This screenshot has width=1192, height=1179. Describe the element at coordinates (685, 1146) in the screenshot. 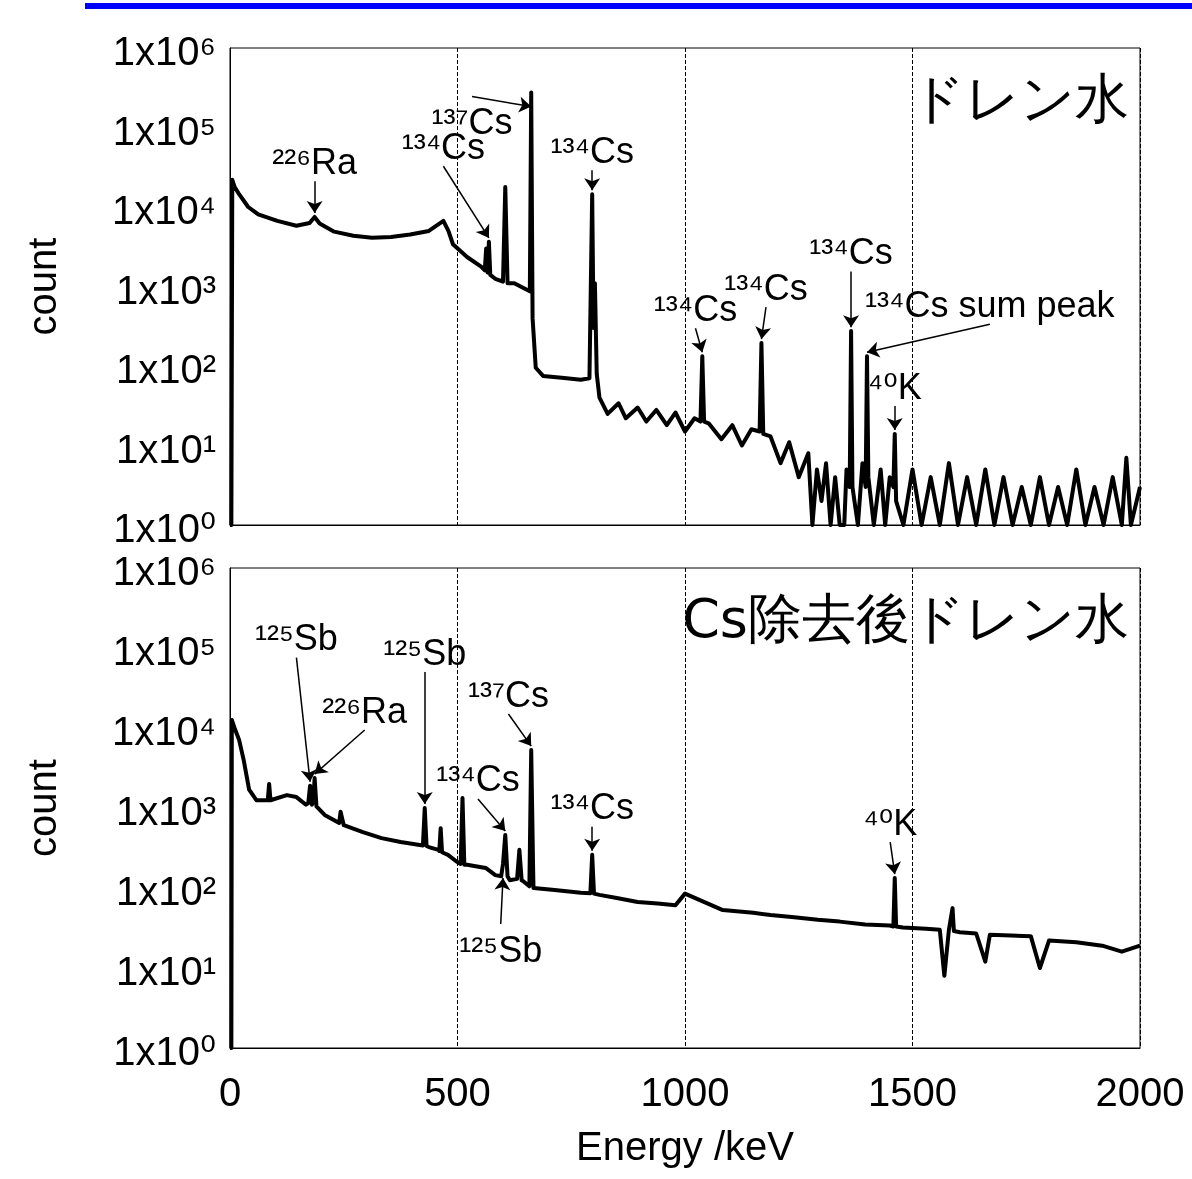

I see `x-axis-title: Energy /keV` at that location.